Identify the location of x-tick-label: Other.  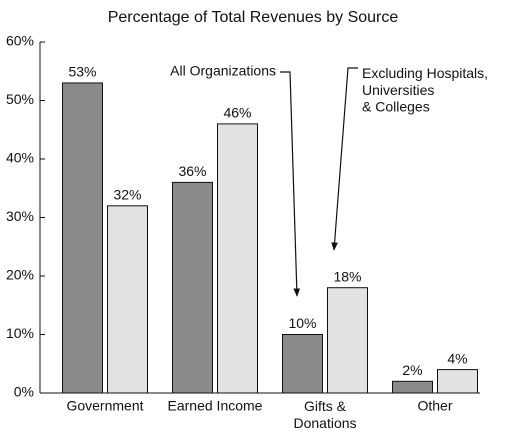
(434, 406).